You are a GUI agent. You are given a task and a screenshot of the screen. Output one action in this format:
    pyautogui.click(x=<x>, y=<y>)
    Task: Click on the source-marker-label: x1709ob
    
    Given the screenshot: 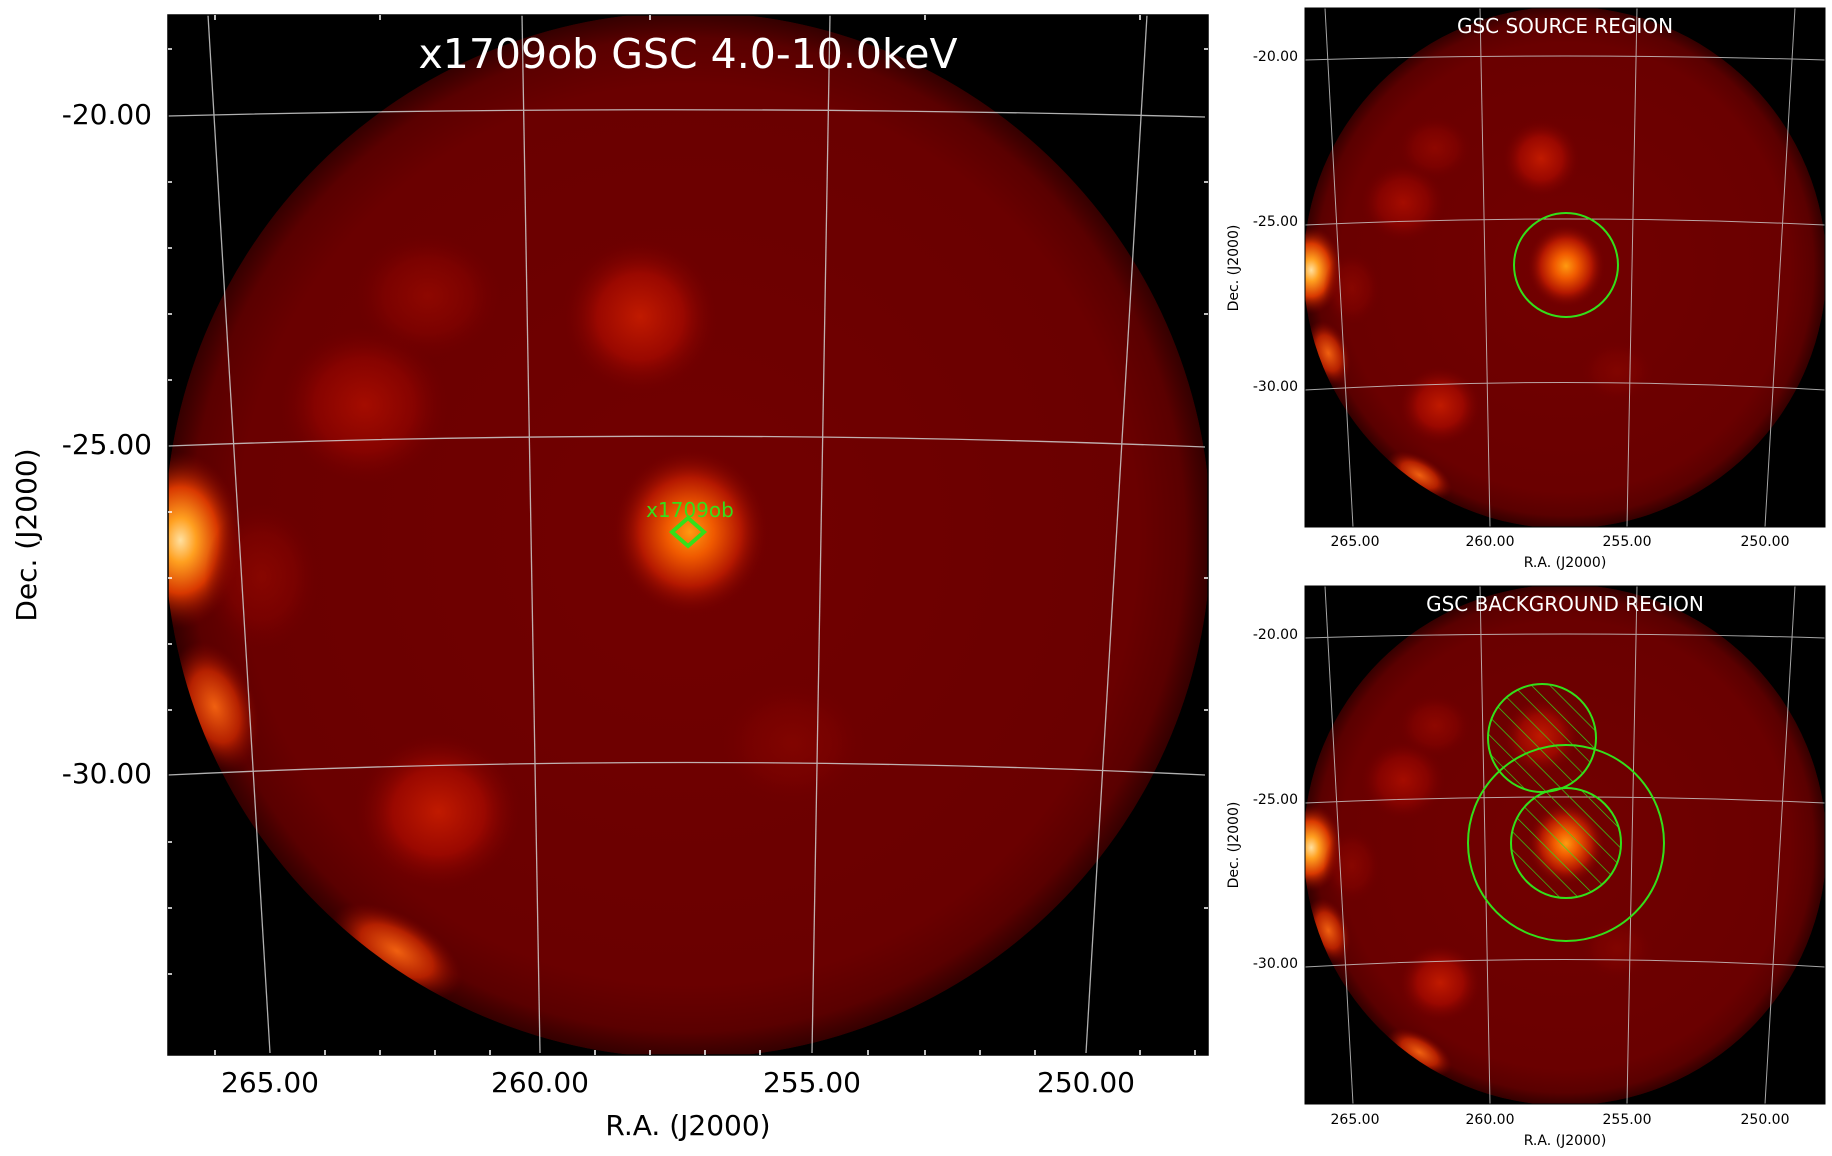 What is the action you would take?
    pyautogui.click(x=690, y=510)
    